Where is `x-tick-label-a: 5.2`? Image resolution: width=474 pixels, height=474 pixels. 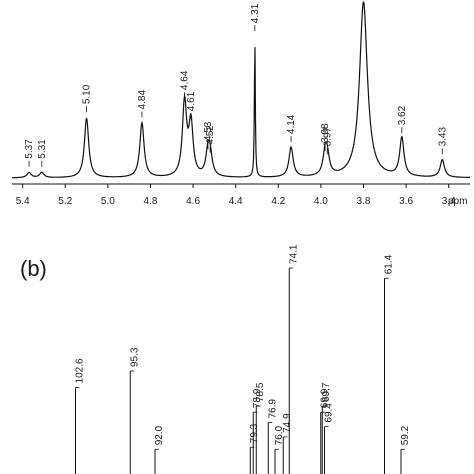
x-tick-label-a: 5.2 is located at coordinates (65, 201).